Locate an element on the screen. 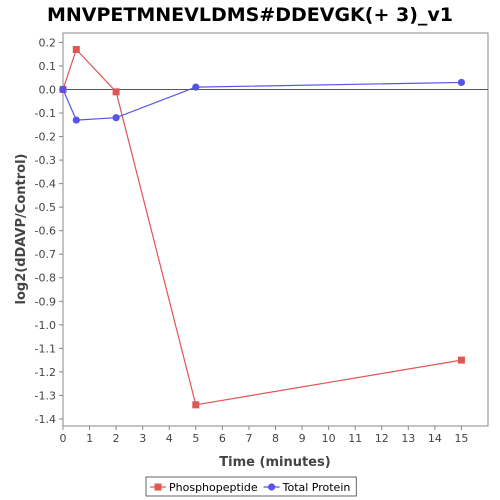  y-tick-label: -1.2 is located at coordinates (45, 372).